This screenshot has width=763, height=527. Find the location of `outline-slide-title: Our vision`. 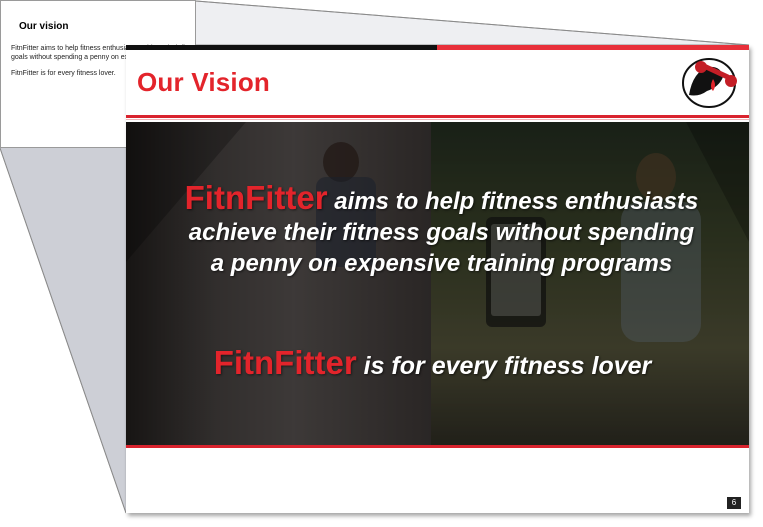

outline-slide-title: Our vision is located at coordinates (44, 26).